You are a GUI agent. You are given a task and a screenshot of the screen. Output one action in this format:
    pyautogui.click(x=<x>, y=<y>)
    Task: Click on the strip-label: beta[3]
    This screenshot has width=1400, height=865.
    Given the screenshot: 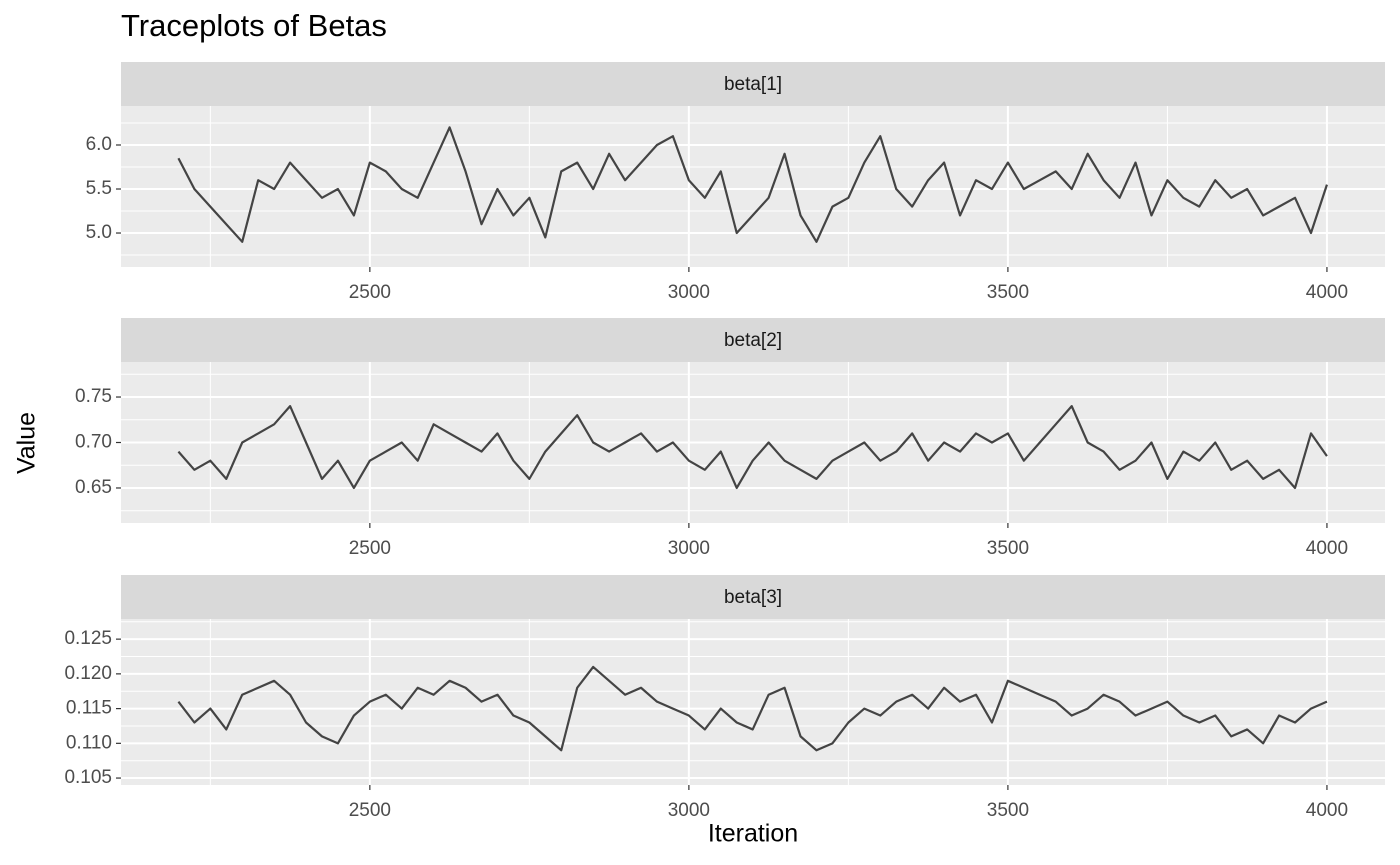 What is the action you would take?
    pyautogui.click(x=753, y=597)
    